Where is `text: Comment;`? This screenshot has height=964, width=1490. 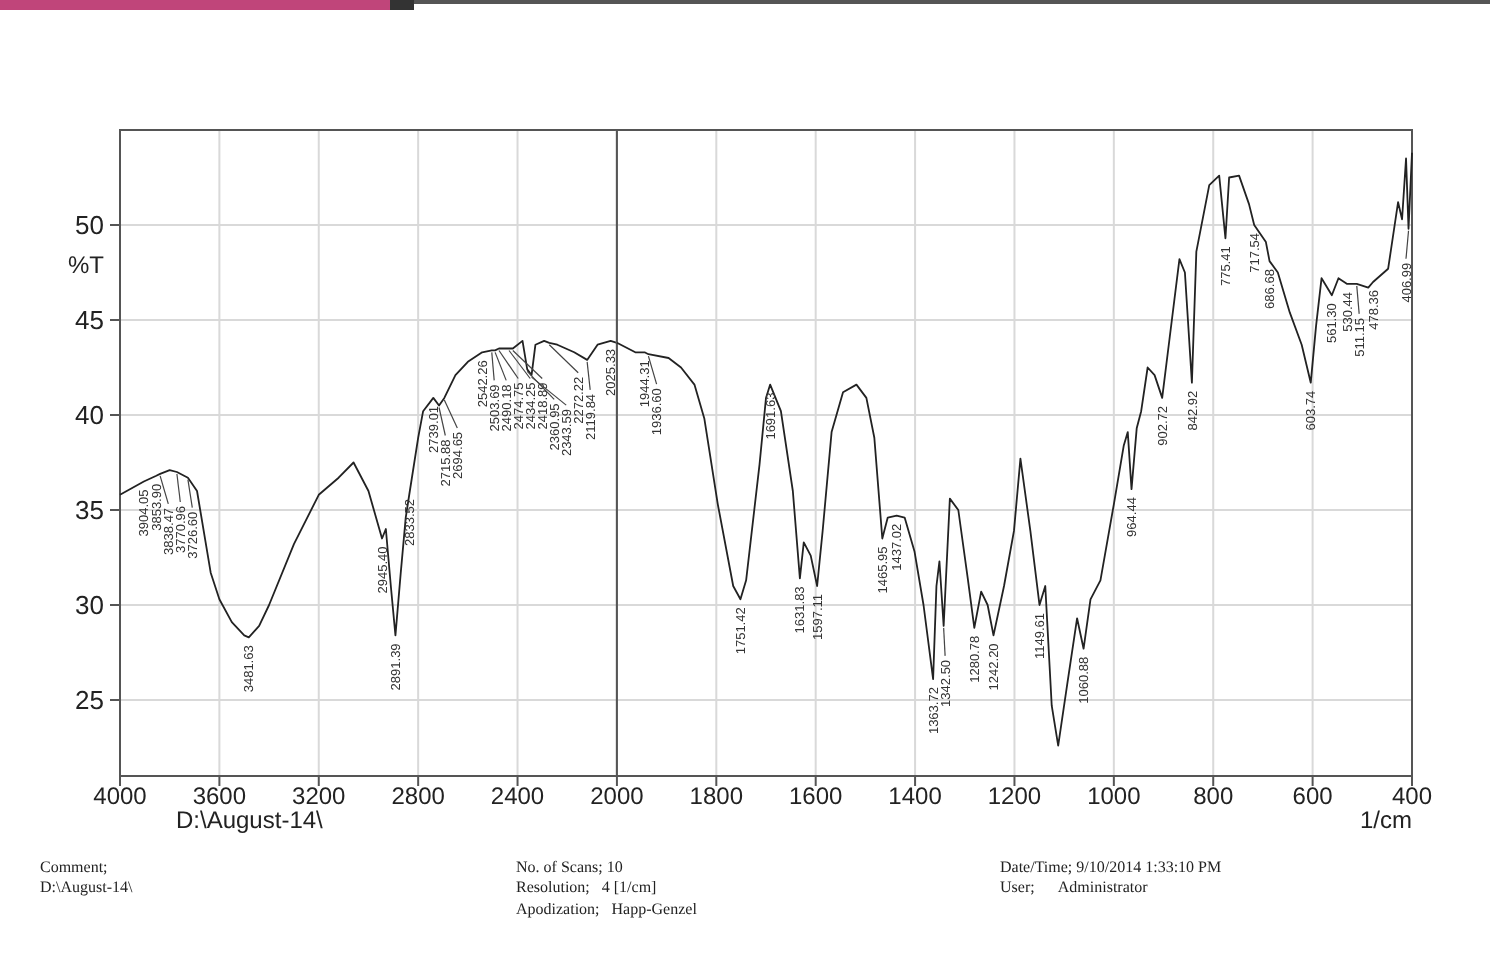
text: Comment; is located at coordinates (74, 867).